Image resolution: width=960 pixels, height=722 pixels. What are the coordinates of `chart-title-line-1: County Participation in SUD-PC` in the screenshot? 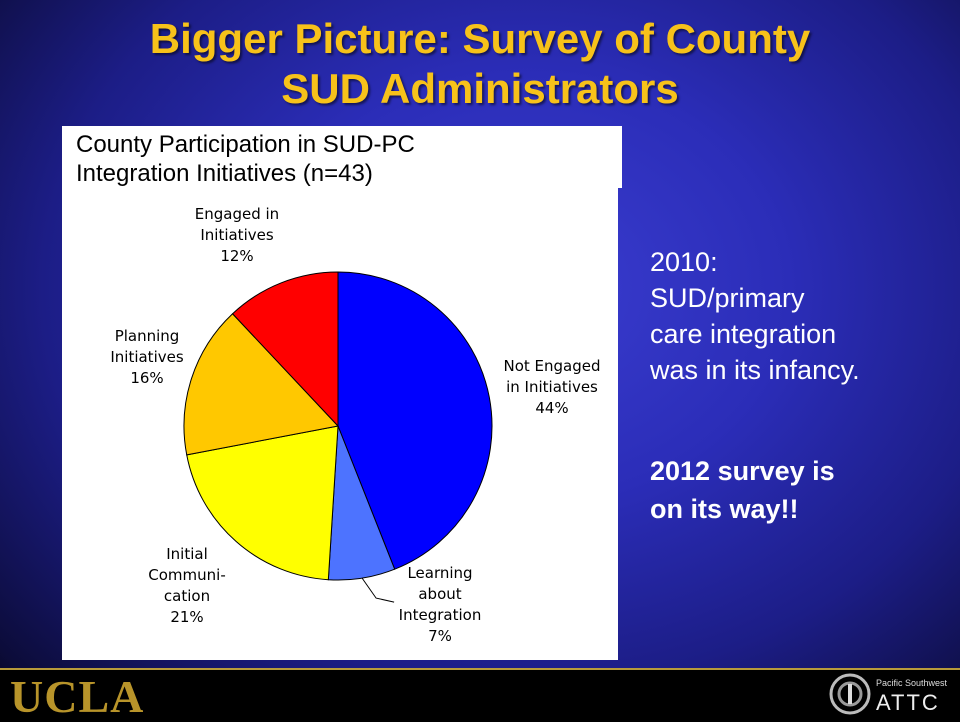 It's located at (245, 144).